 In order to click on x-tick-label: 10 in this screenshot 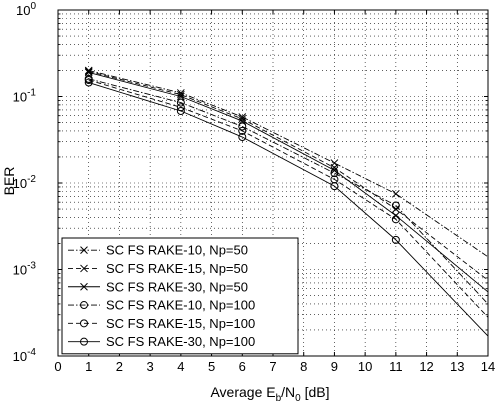, I will do `click(365, 366)`.